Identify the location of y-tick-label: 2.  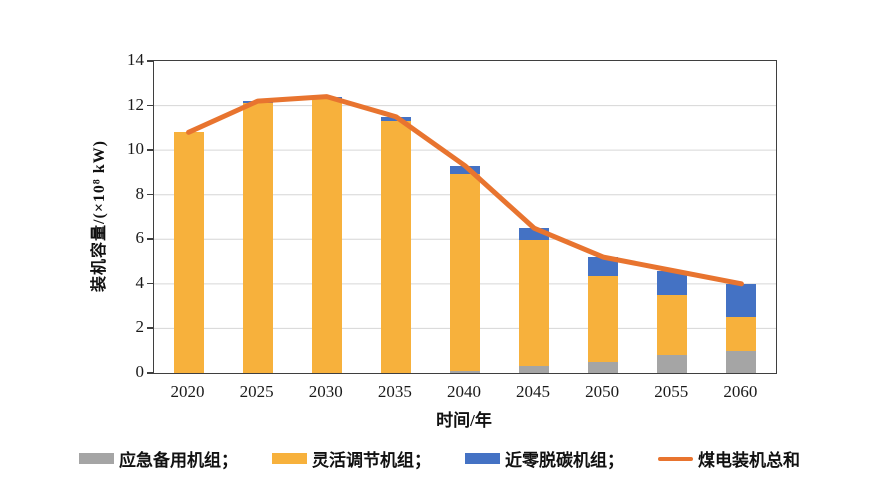
(140, 327).